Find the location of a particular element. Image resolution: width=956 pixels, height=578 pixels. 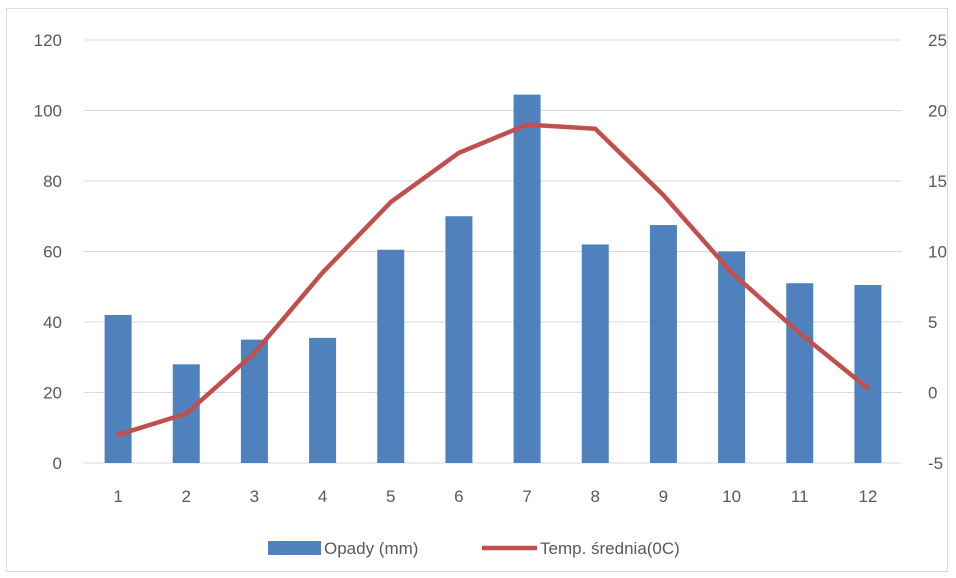

x-tick-label: 7 is located at coordinates (526, 496).